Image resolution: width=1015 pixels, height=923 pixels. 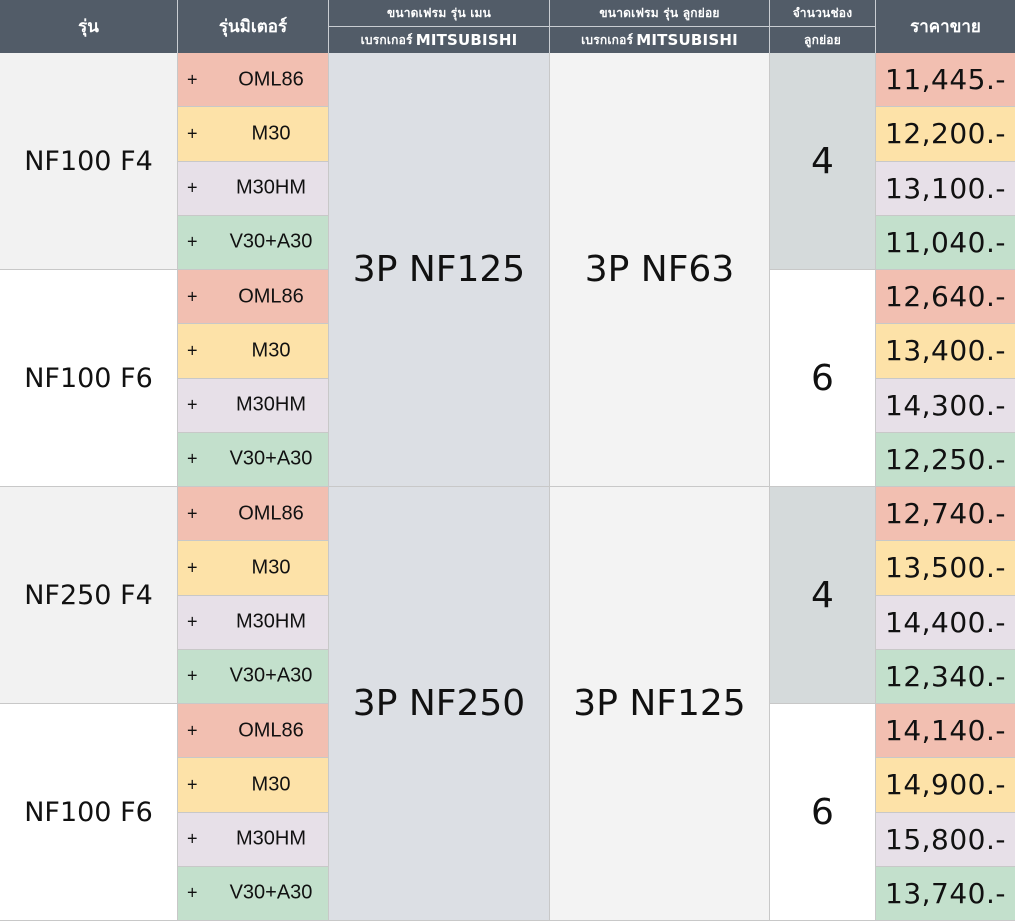 I want to click on header-model: รุ่น, so click(x=89, y=26).